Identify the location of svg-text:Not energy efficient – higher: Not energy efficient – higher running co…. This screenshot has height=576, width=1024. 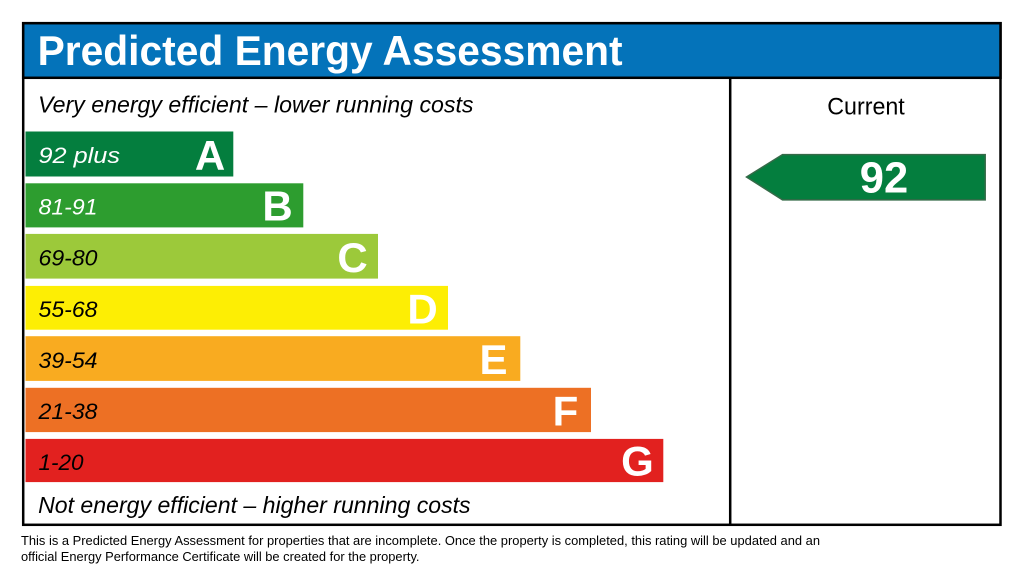
(254, 505).